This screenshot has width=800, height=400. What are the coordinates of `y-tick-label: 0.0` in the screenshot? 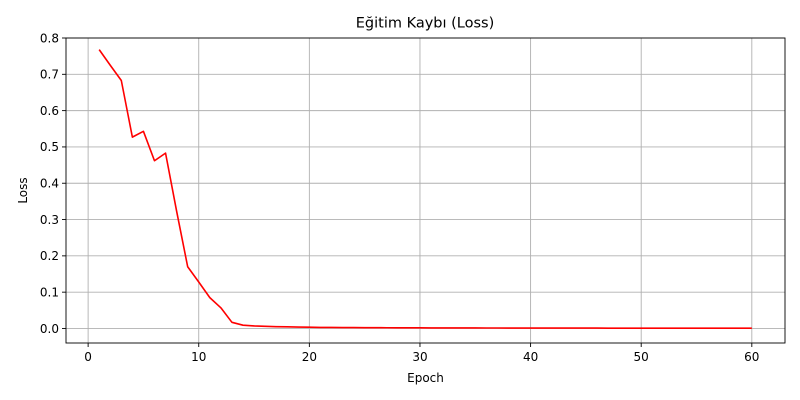 It's located at (49, 329).